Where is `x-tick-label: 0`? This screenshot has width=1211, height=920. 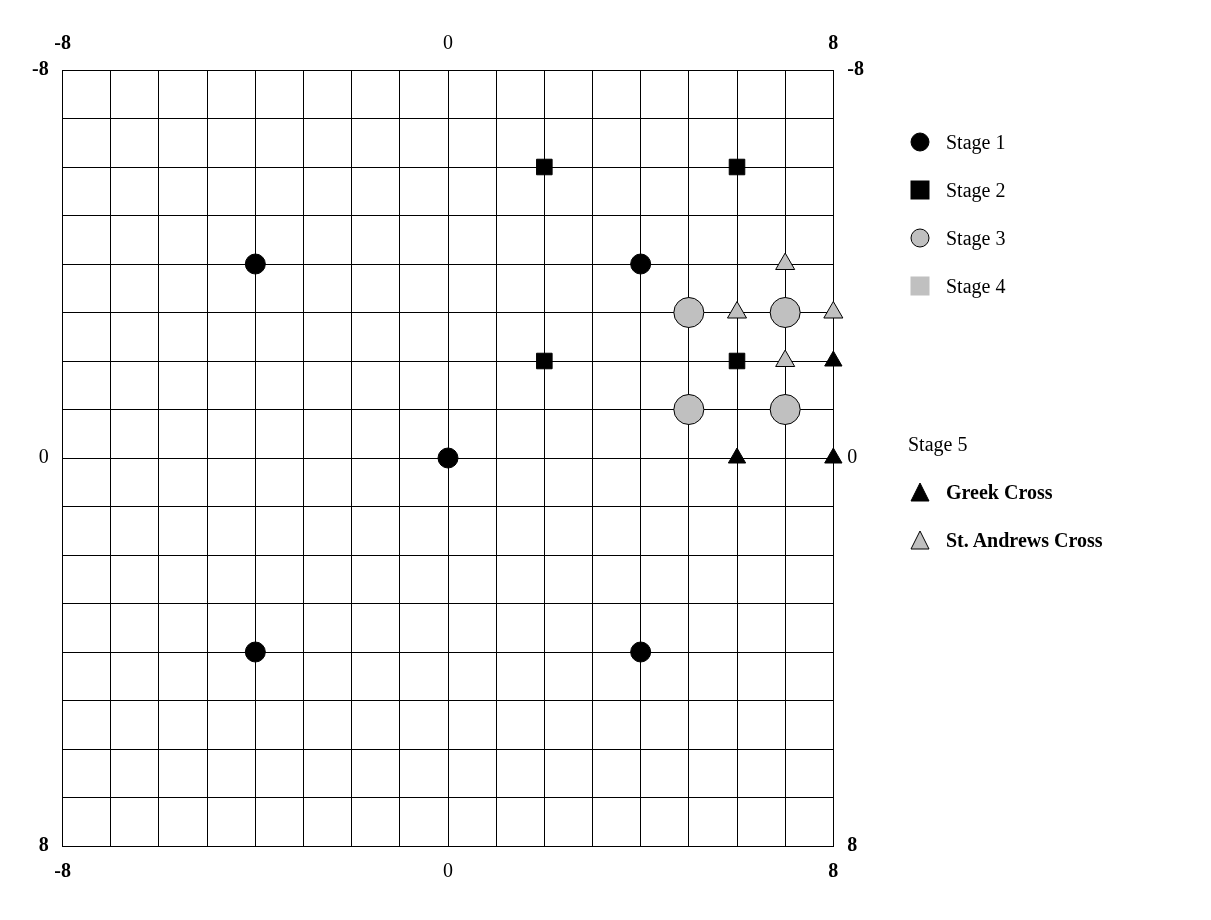
x-tick-label: 0 is located at coordinates (448, 870).